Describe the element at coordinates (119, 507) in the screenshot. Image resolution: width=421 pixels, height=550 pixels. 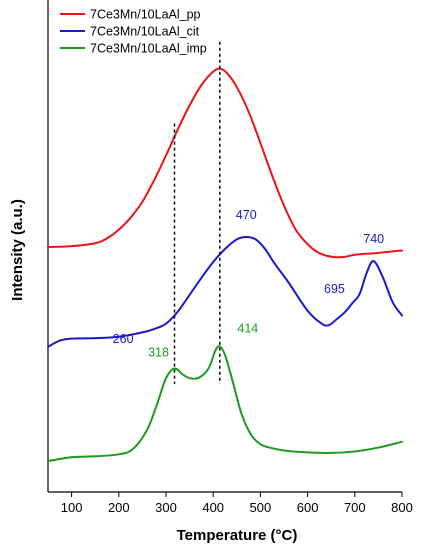
I see `x-tick-label: 200` at that location.